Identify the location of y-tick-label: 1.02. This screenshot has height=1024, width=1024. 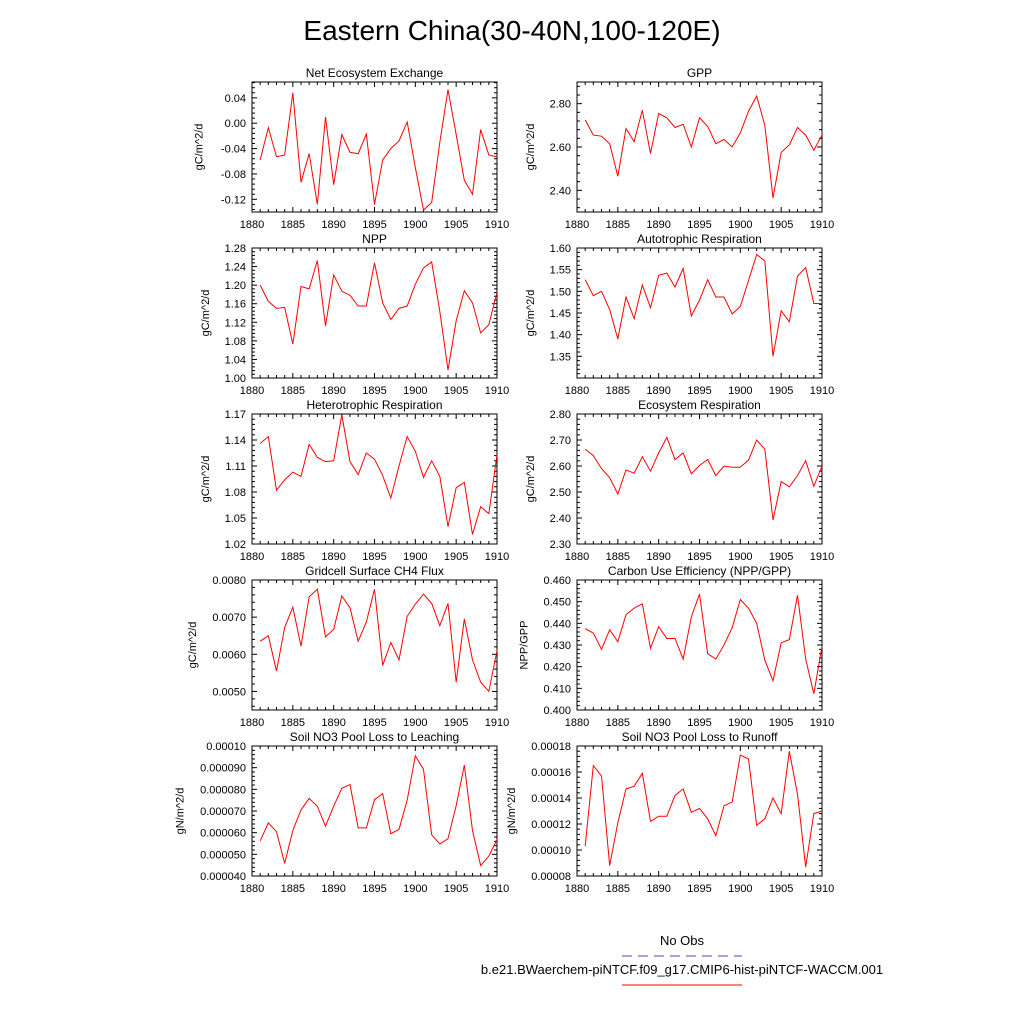
(235, 545).